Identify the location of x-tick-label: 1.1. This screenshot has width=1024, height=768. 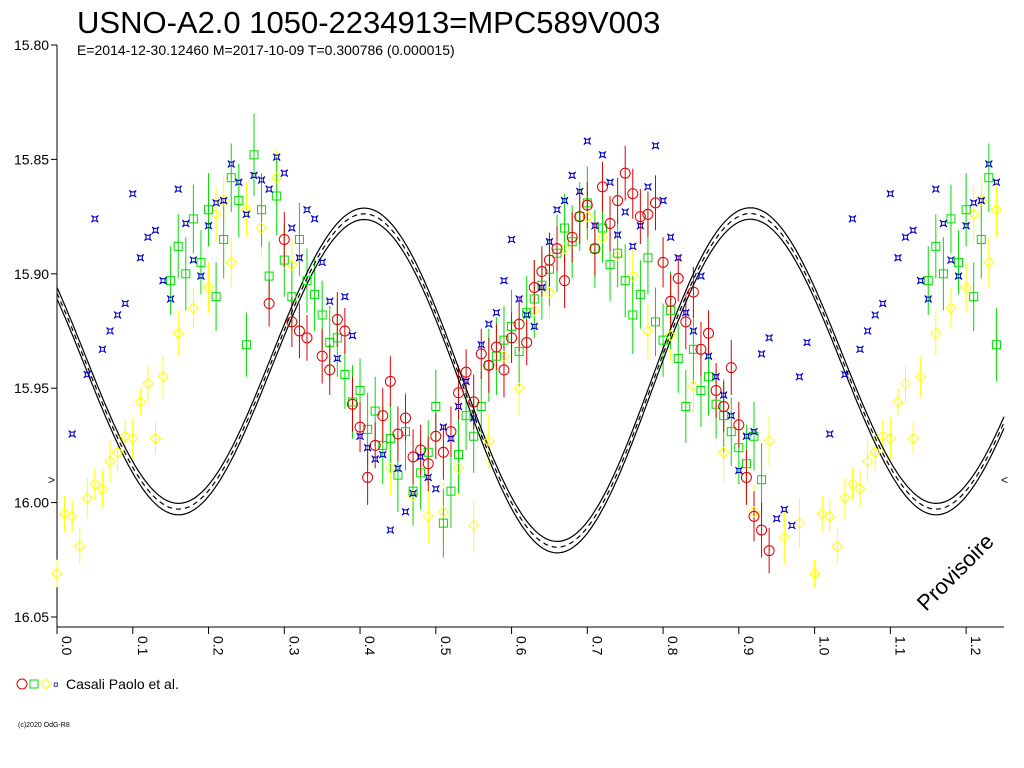
(900, 646).